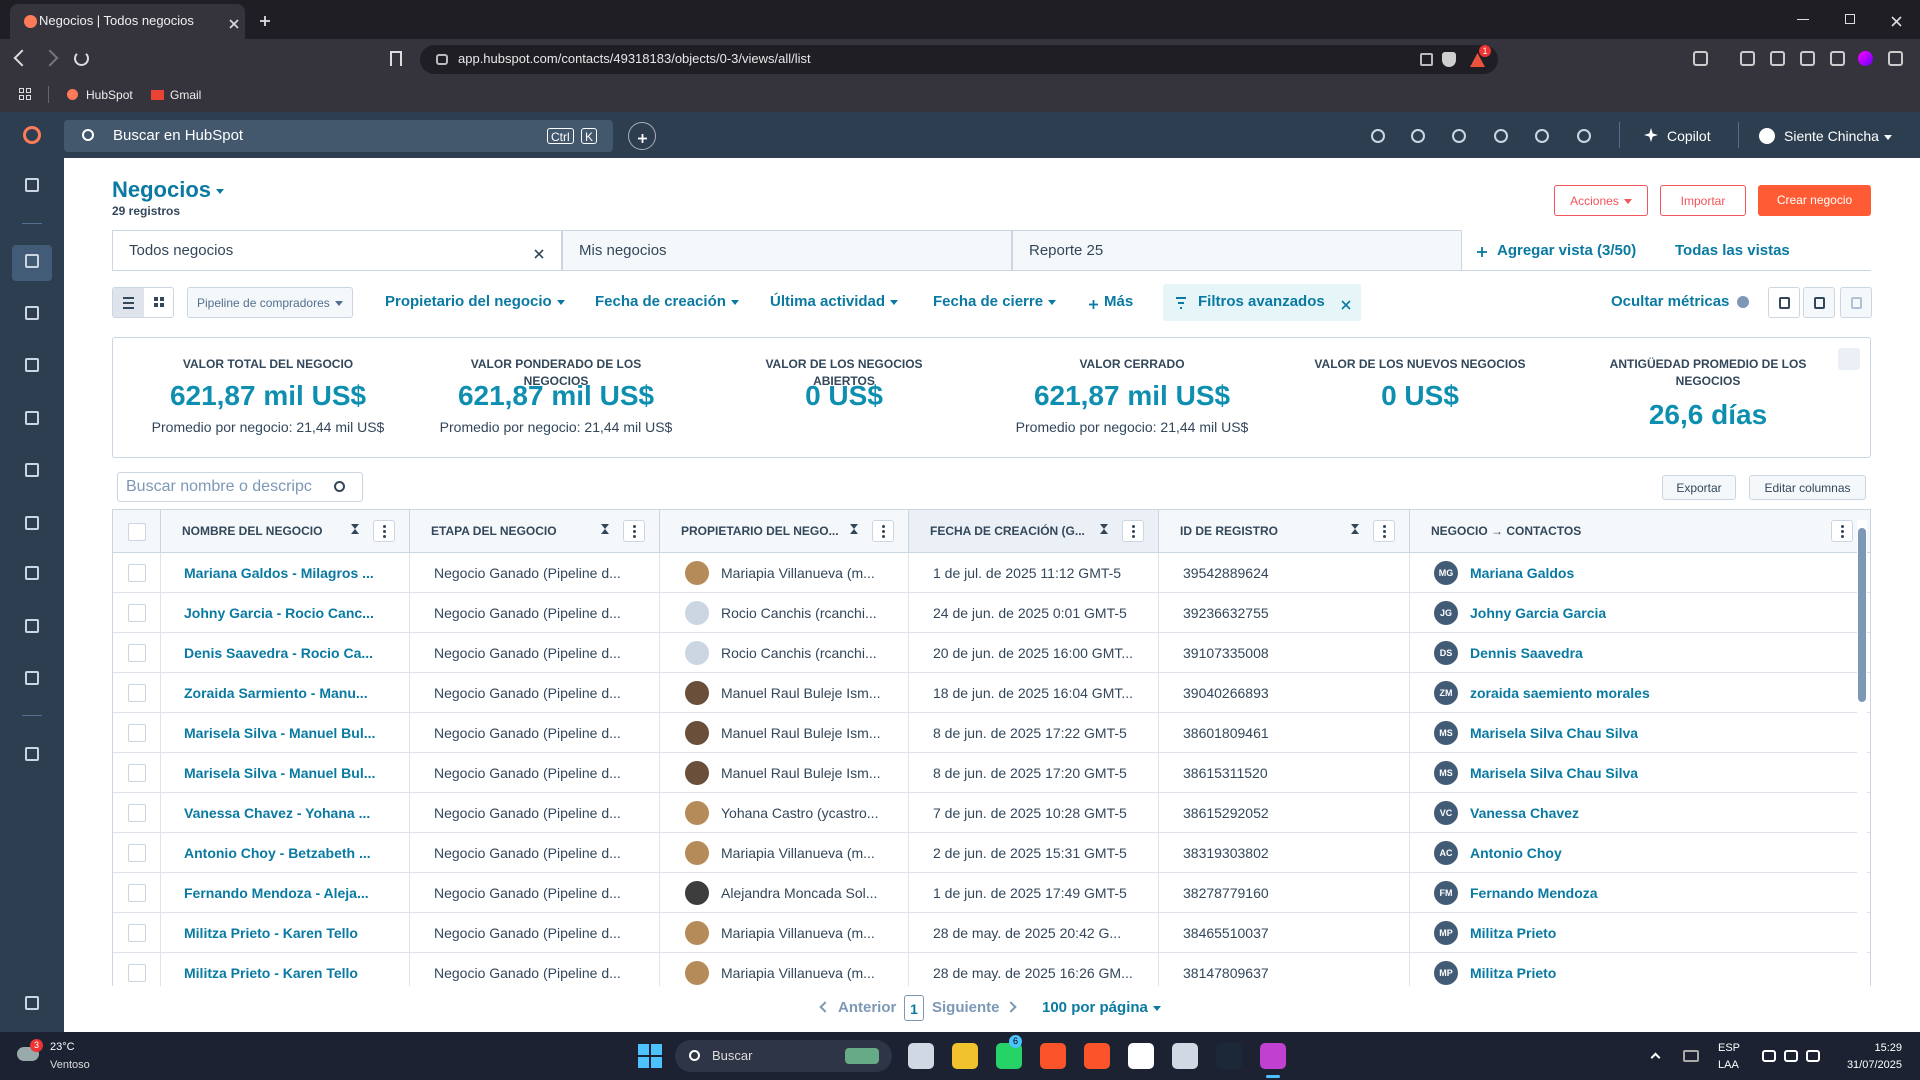  What do you see at coordinates (1729, 1048) in the screenshot?
I see `language: ESP` at bounding box center [1729, 1048].